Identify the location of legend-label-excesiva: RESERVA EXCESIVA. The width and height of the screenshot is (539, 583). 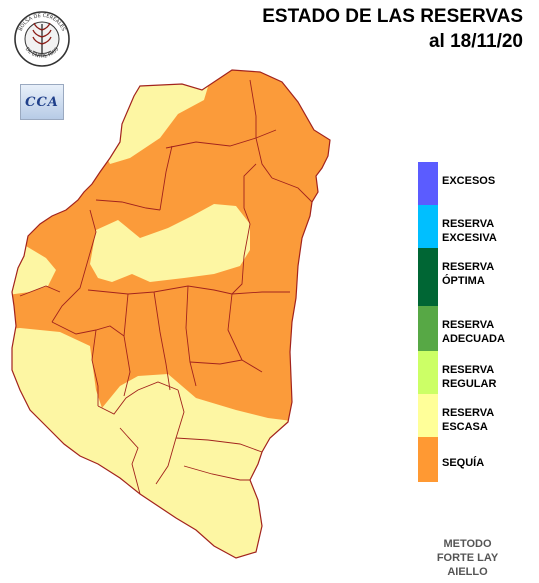
(469, 231).